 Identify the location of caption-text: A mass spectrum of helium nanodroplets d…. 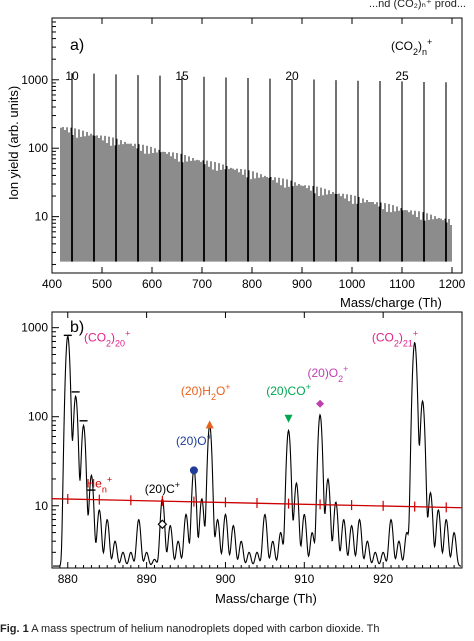
(205, 629).